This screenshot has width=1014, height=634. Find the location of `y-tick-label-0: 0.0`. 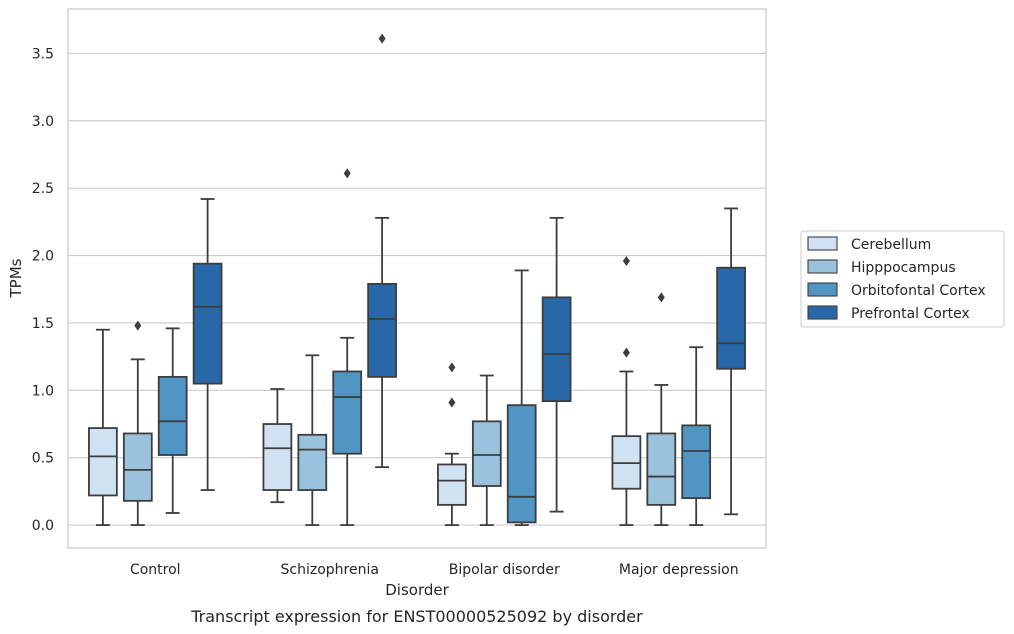

y-tick-label-0: 0.0 is located at coordinates (43, 526).